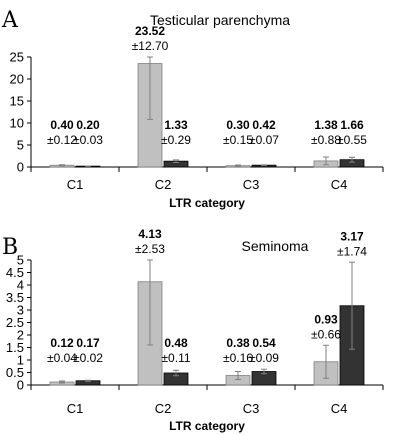 The height and width of the screenshot is (435, 400). What do you see at coordinates (150, 234) in the screenshot?
I see `value-label: 4.13` at bounding box center [150, 234].